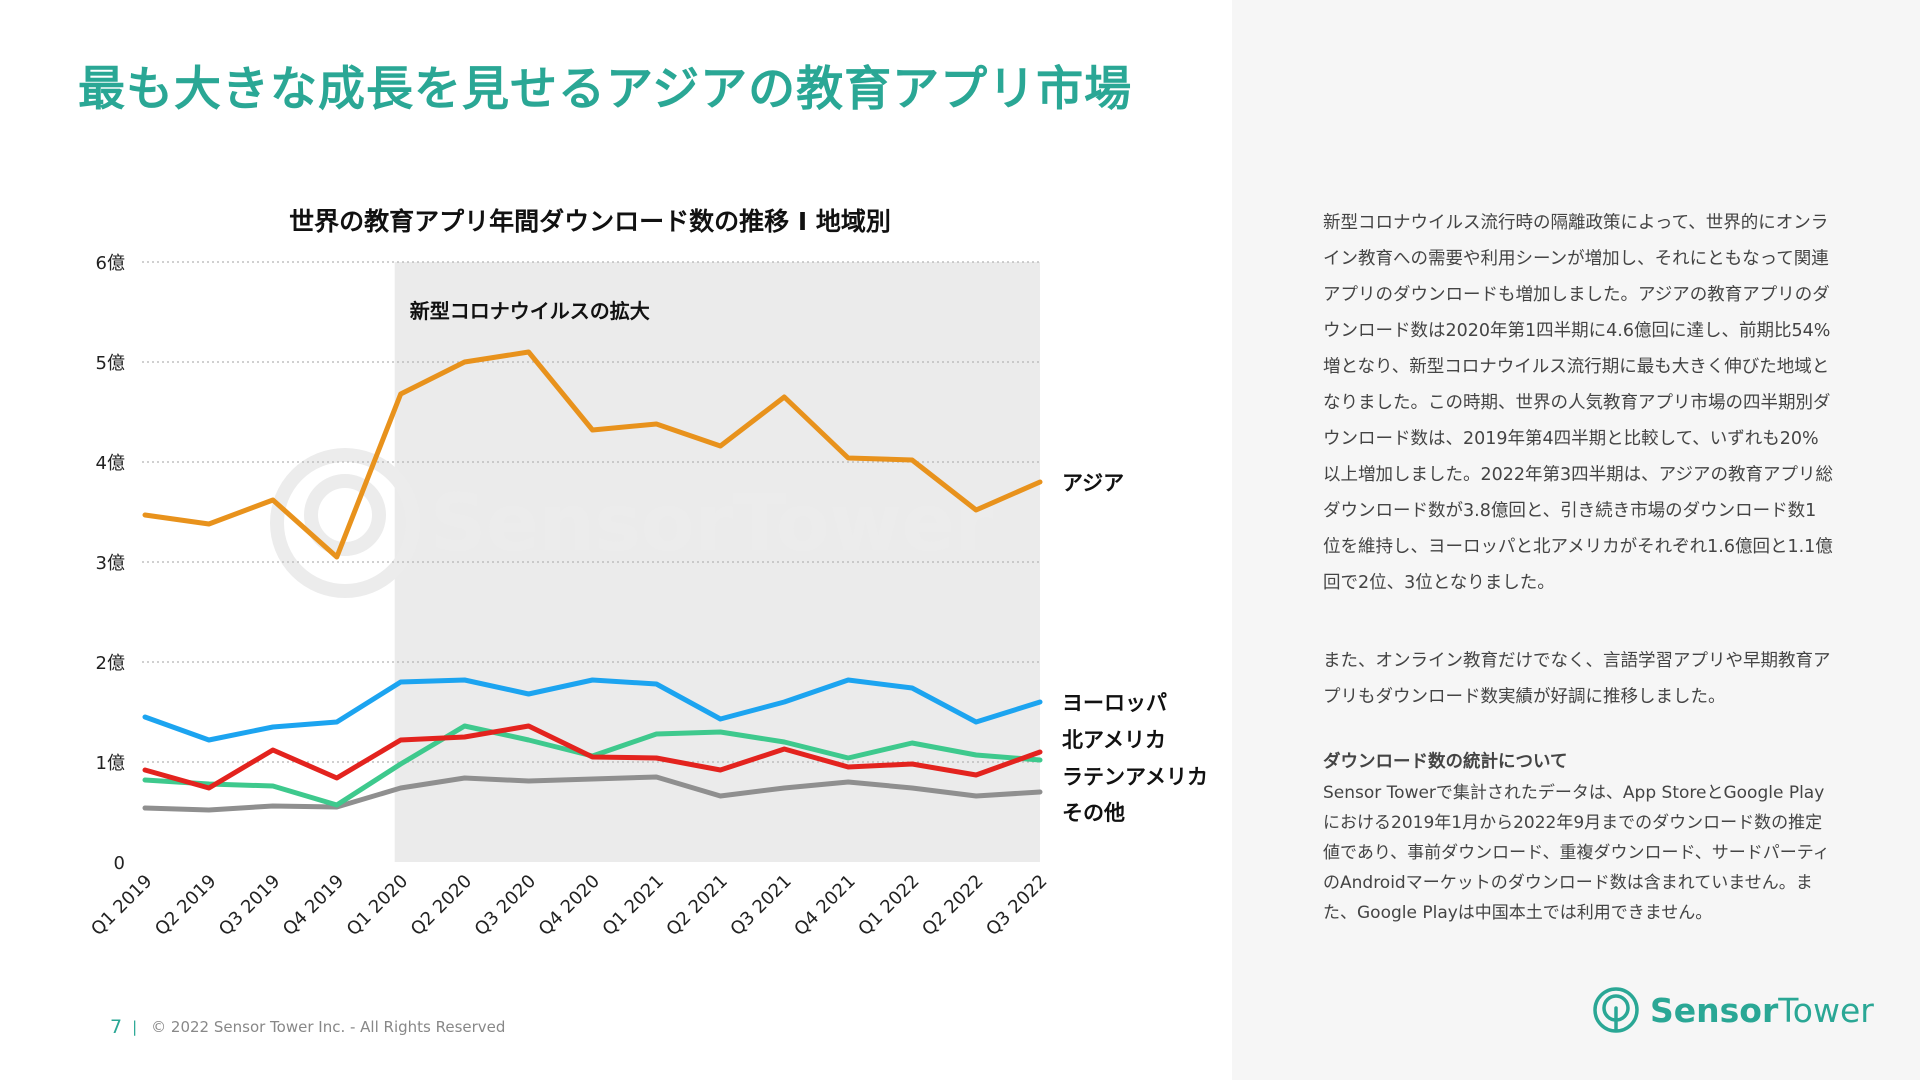 Image resolution: width=1920 pixels, height=1080 pixels. I want to click on x-tick-label: Q1 2021, so click(633, 905).